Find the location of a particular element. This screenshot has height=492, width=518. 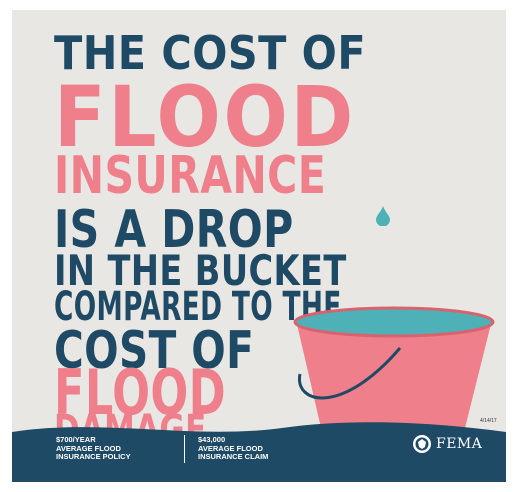

headline-line-1: THE COST OF is located at coordinates (210, 53).